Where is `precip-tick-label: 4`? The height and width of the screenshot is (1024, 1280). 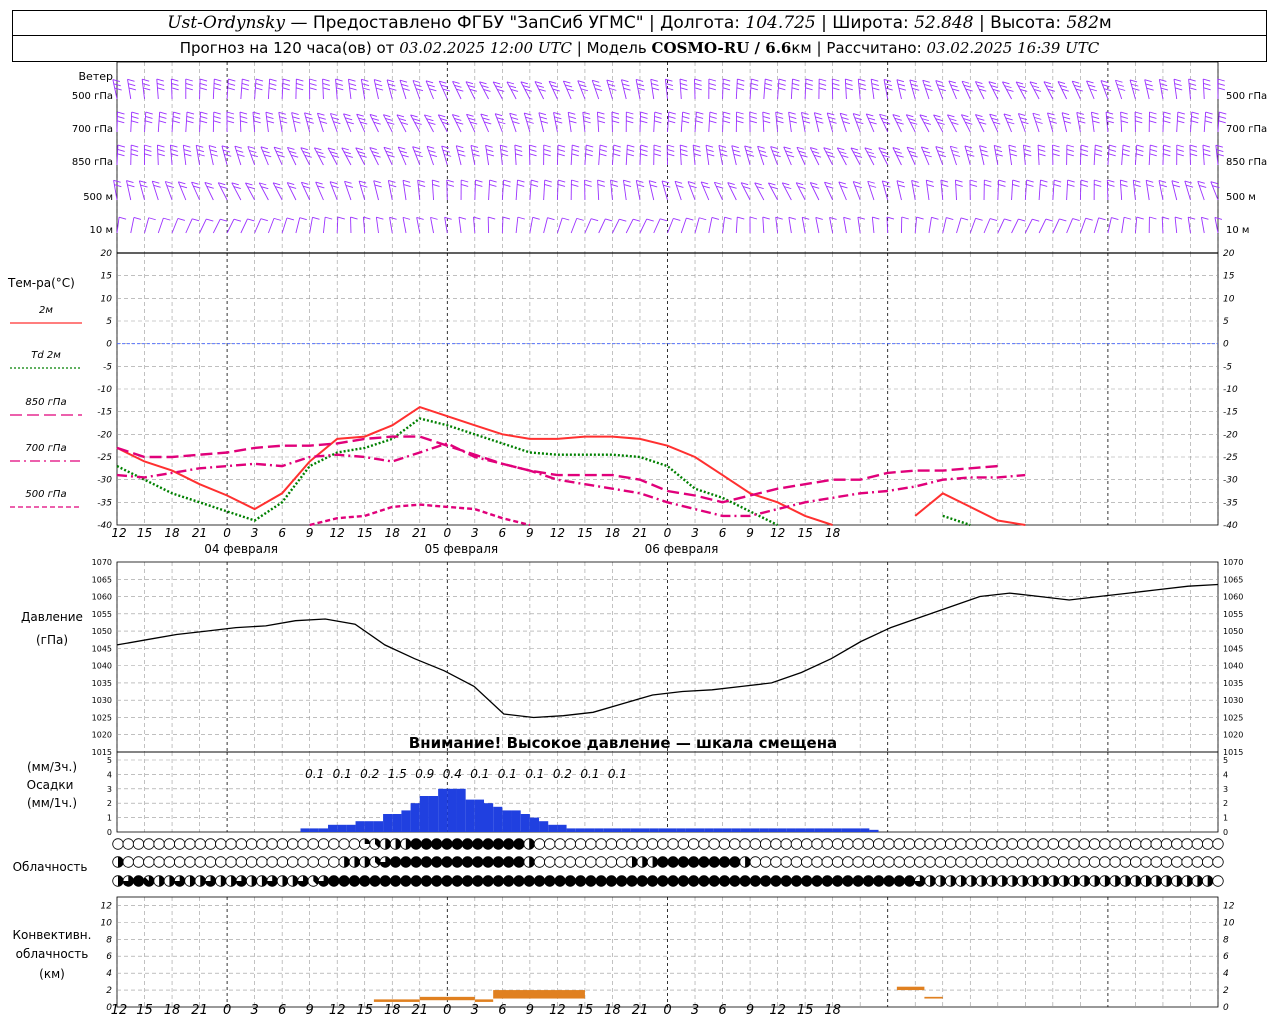
precip-tick-label: 4 is located at coordinates (109, 774).